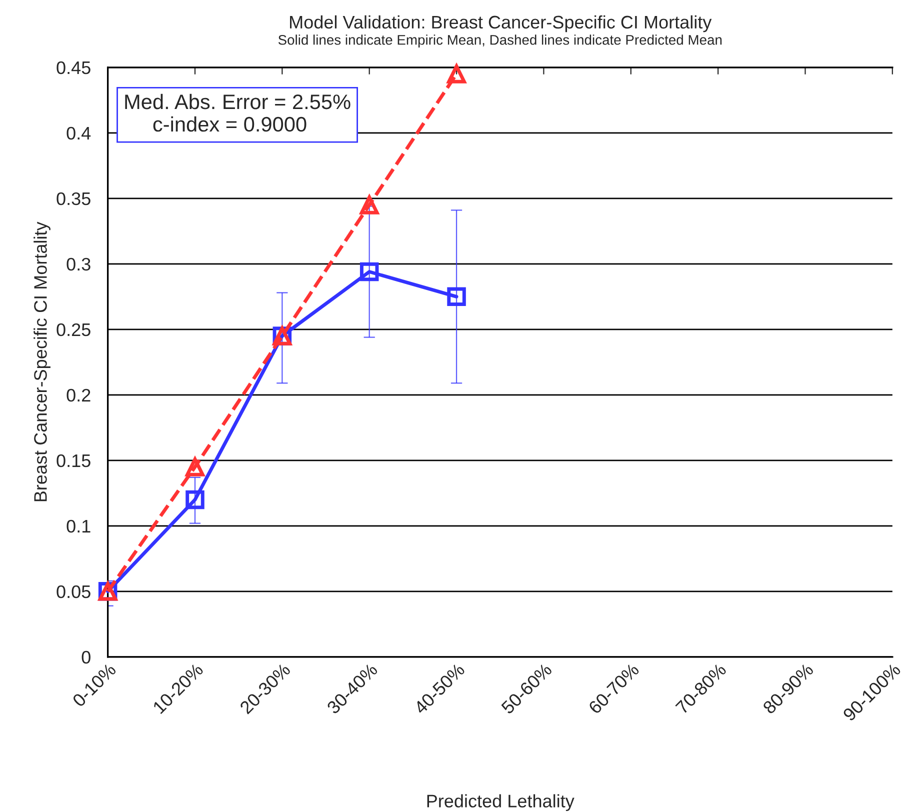 This screenshot has height=812, width=906. What do you see at coordinates (86, 657) in the screenshot?
I see `y-tick-label: 0` at bounding box center [86, 657].